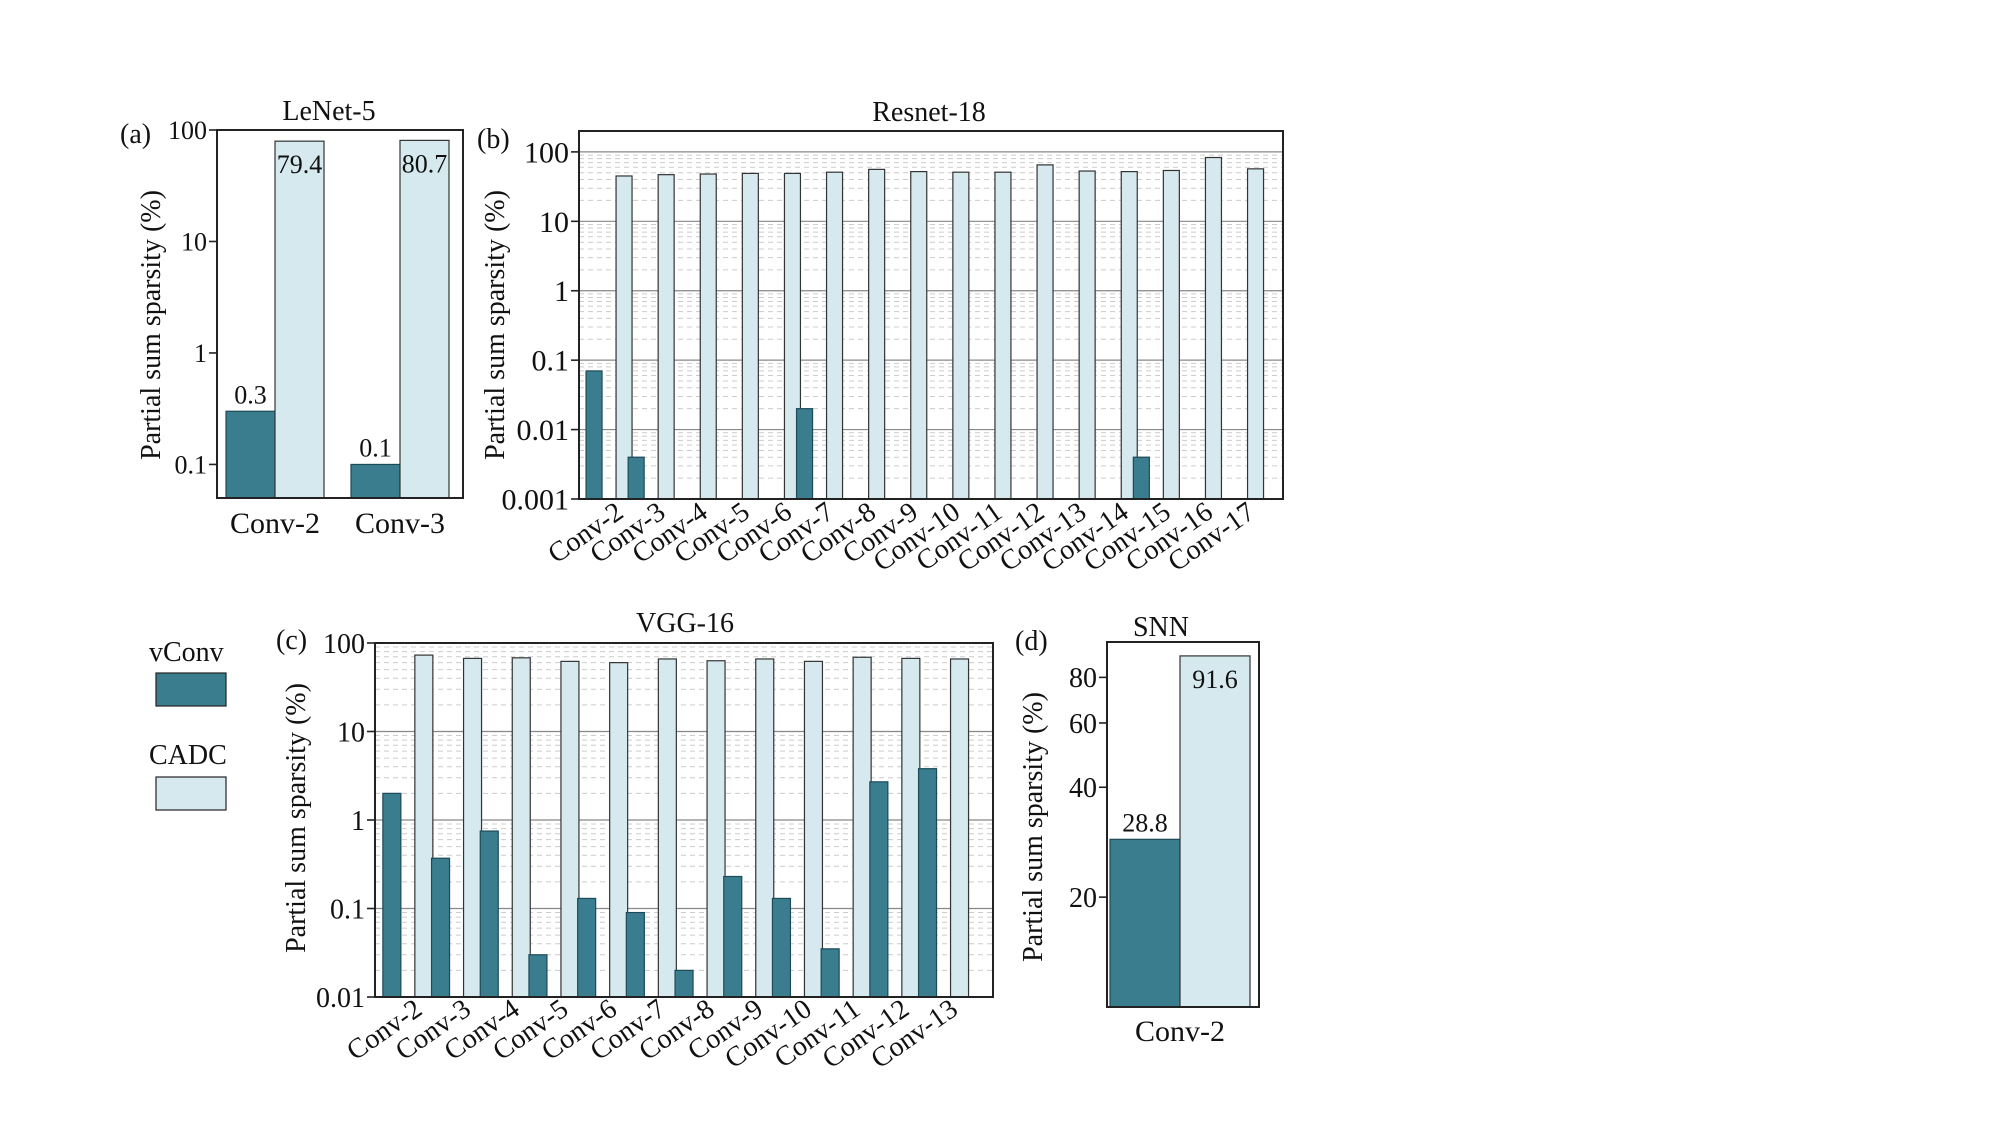 This screenshot has height=1130, width=2000. I want to click on panel-a-title: LeNet-5, so click(328, 111).